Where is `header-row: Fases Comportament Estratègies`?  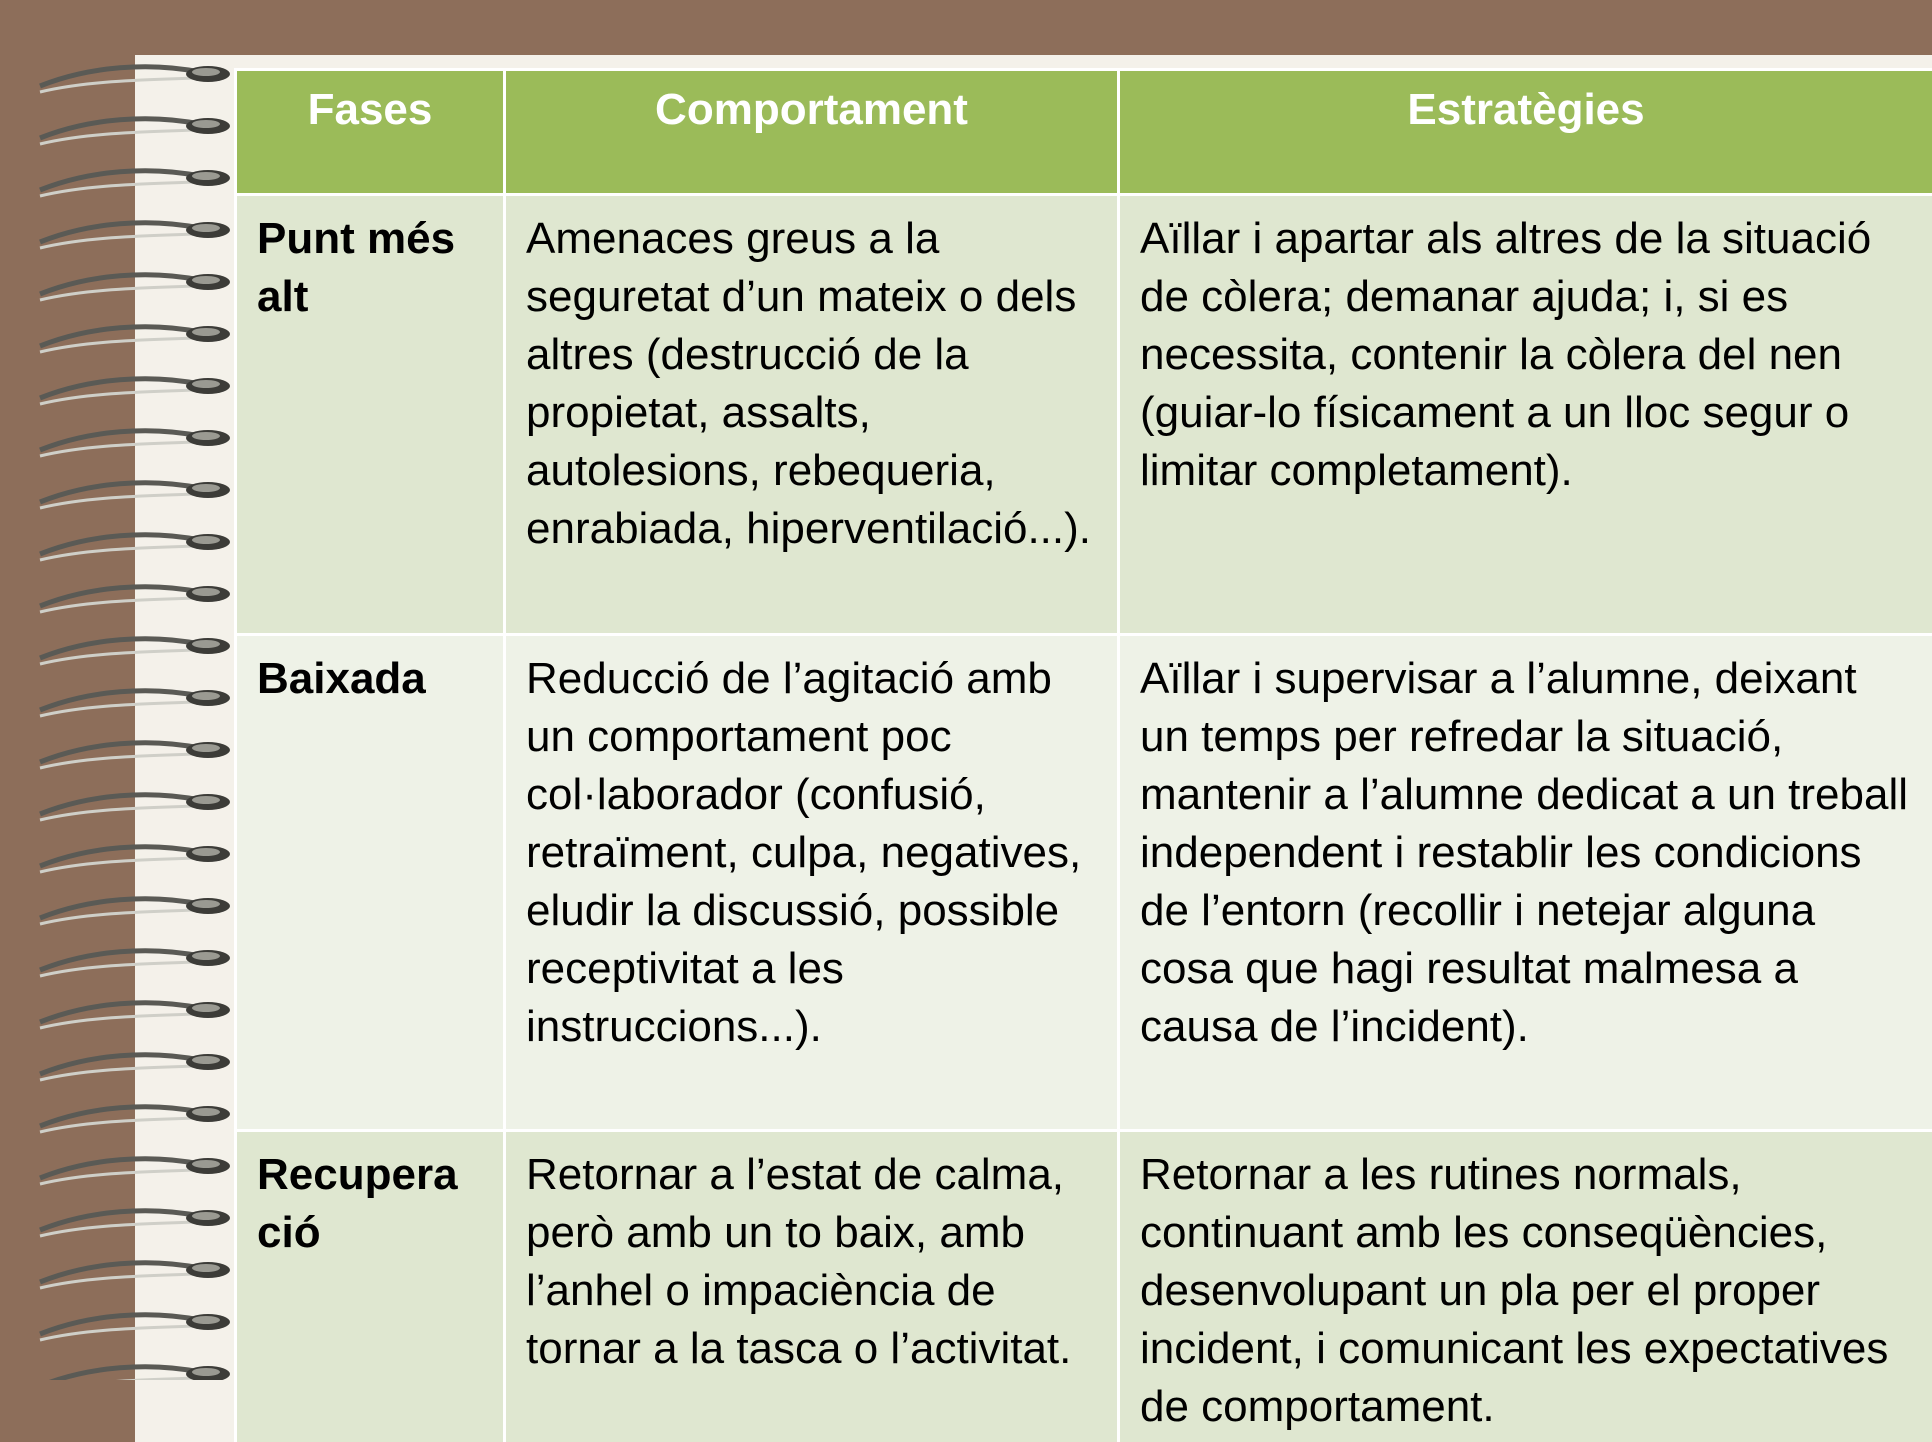 header-row: Fases Comportament Estratègies is located at coordinates (1083, 132).